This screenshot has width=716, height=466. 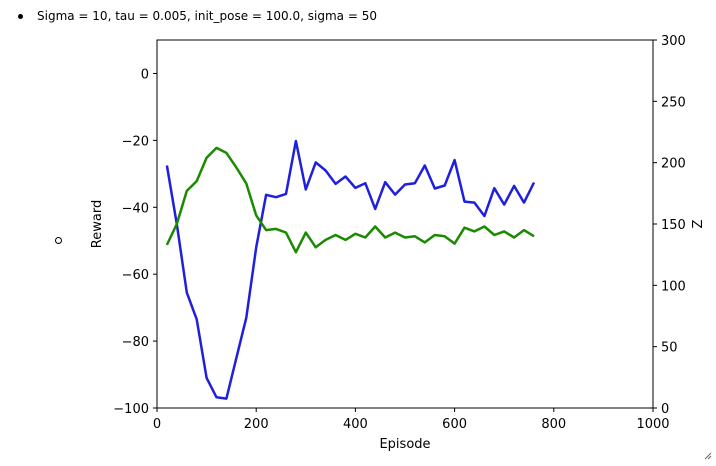 What do you see at coordinates (454, 424) in the screenshot?
I see `x-tick-label: 600` at bounding box center [454, 424].